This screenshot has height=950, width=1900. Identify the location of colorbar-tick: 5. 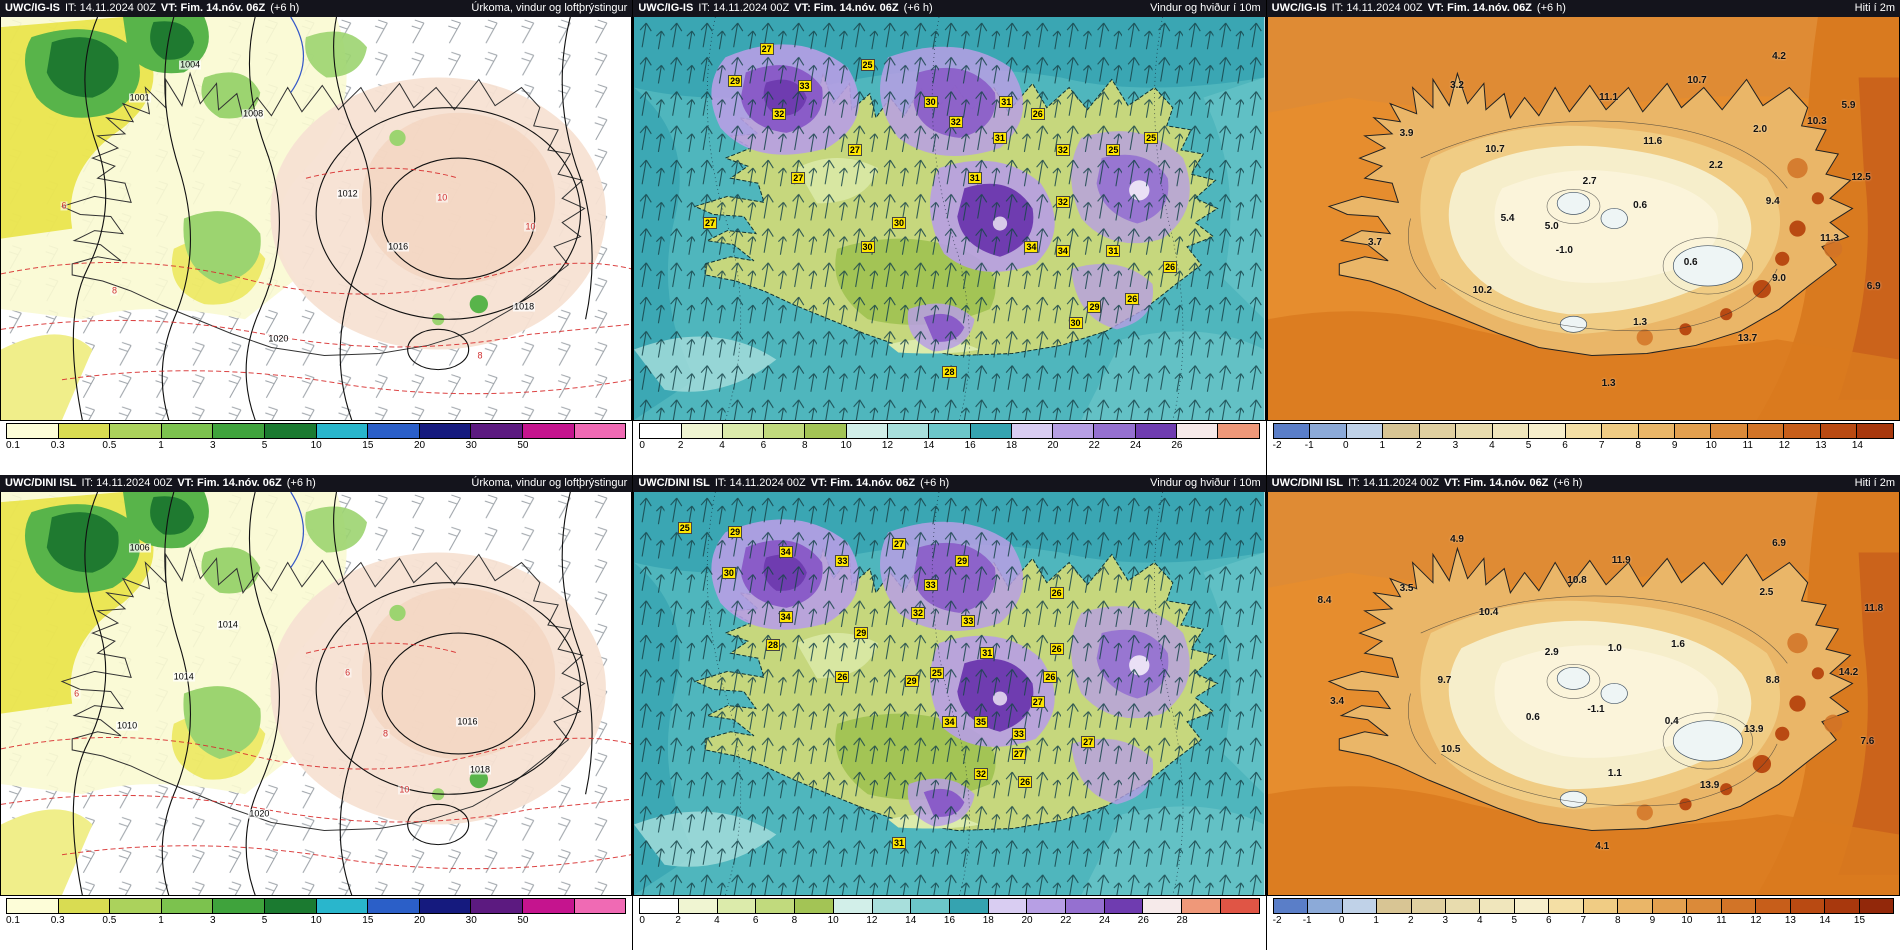
(1528, 445).